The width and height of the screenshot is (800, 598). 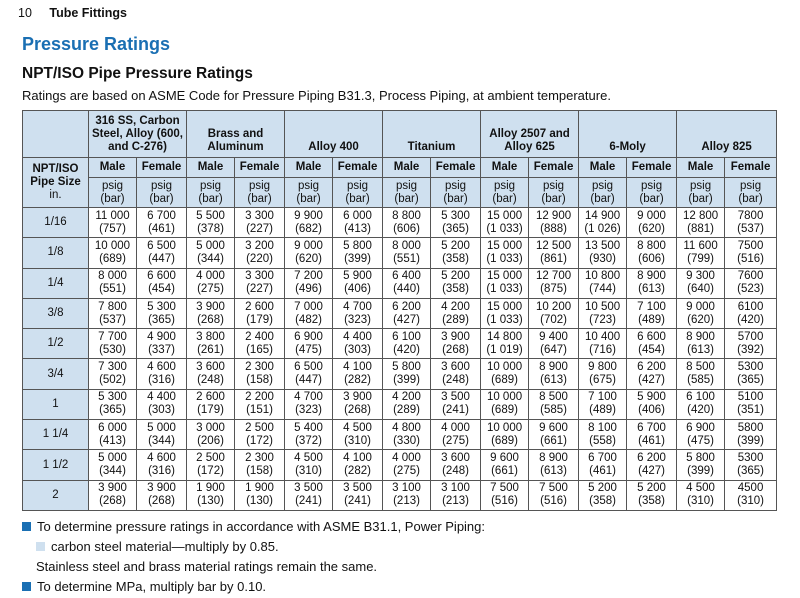 What do you see at coordinates (55, 465) in the screenshot?
I see `pipe-size-cell: 1 1/2` at bounding box center [55, 465].